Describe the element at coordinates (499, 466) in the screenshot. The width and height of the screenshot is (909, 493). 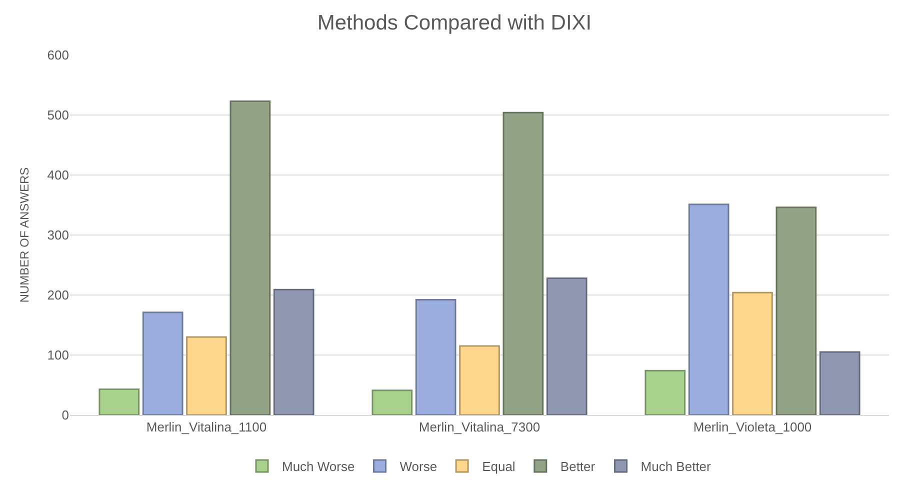
I see `legend-label: Equal` at that location.